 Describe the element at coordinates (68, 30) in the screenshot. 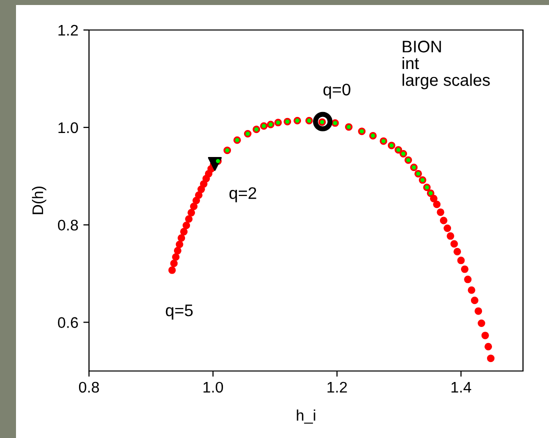

I see `y-tick-label: 1.2` at that location.